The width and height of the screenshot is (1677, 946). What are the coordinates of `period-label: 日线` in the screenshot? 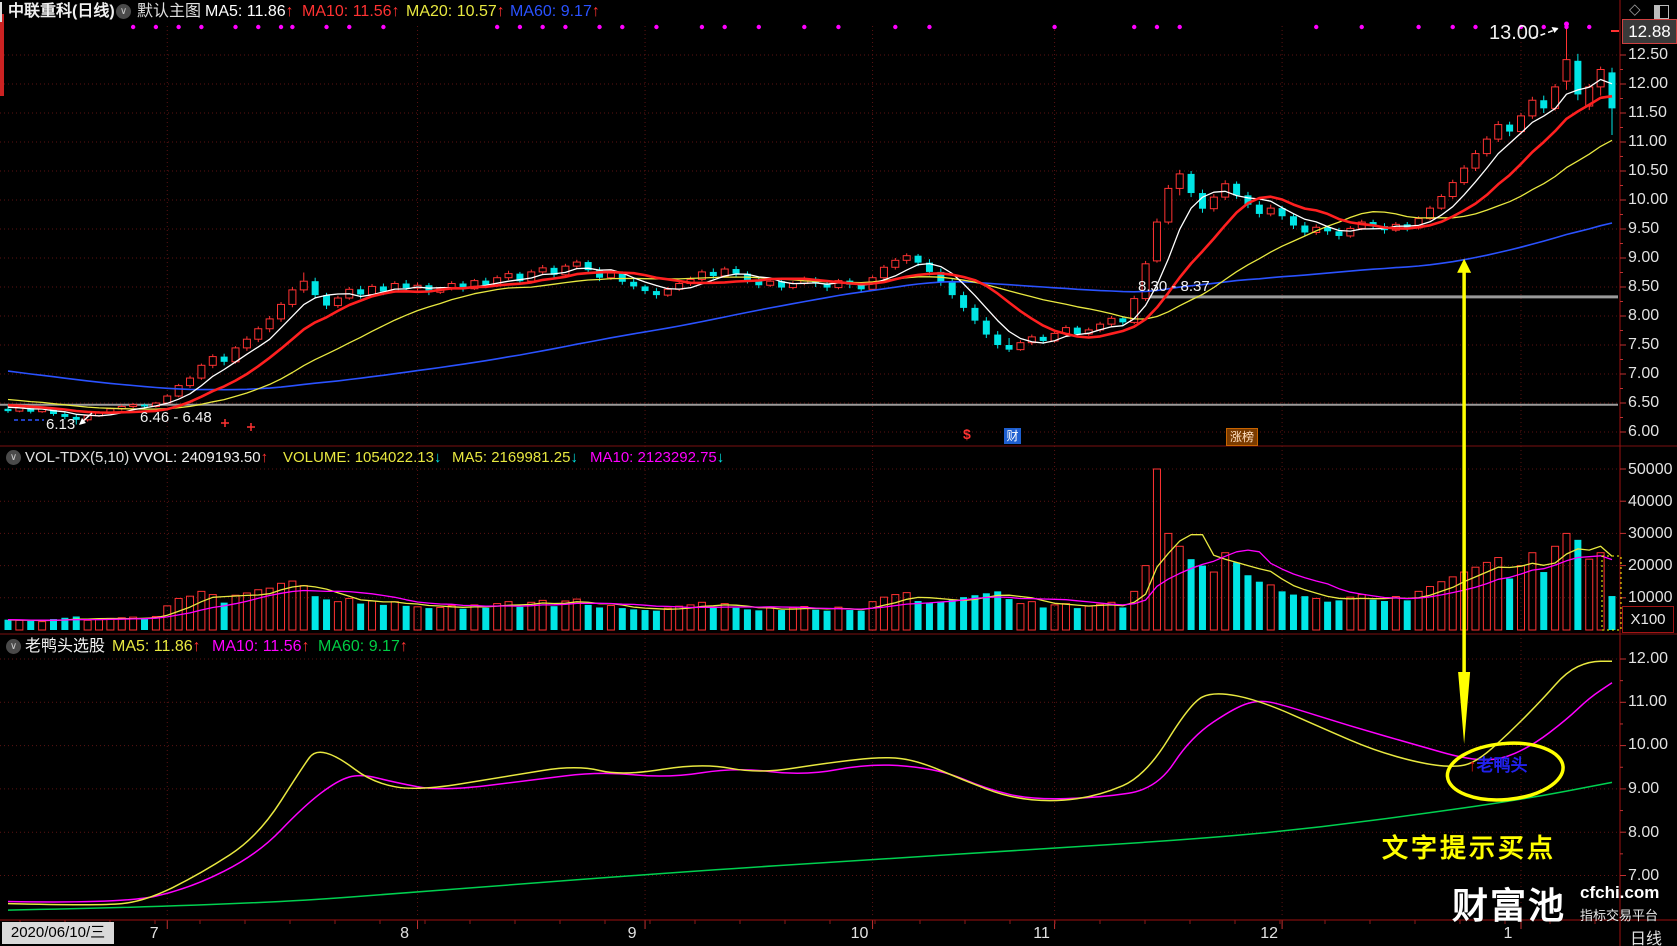 It's located at (1646, 938).